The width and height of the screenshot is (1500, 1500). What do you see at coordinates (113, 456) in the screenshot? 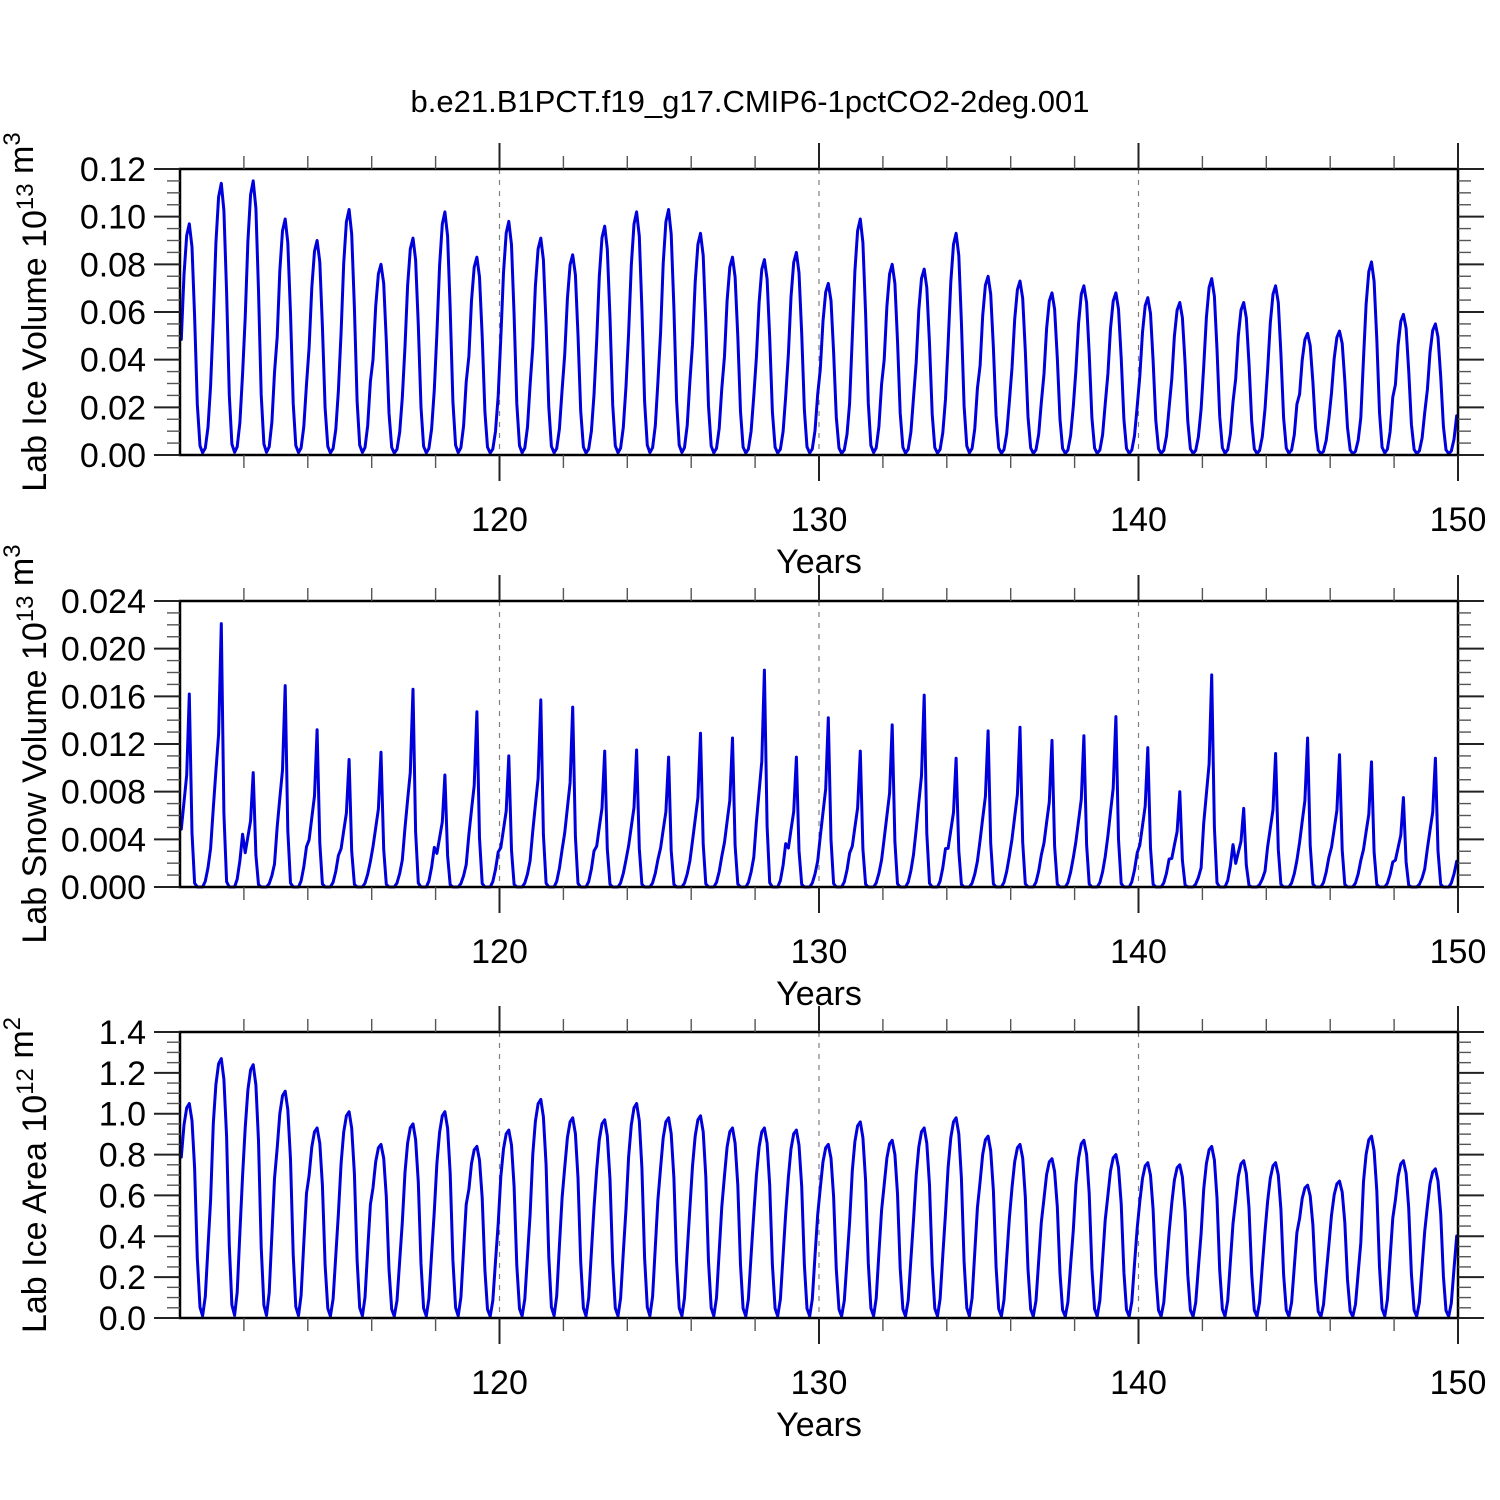
I see `svg-text: 0.00` at bounding box center [113, 456].